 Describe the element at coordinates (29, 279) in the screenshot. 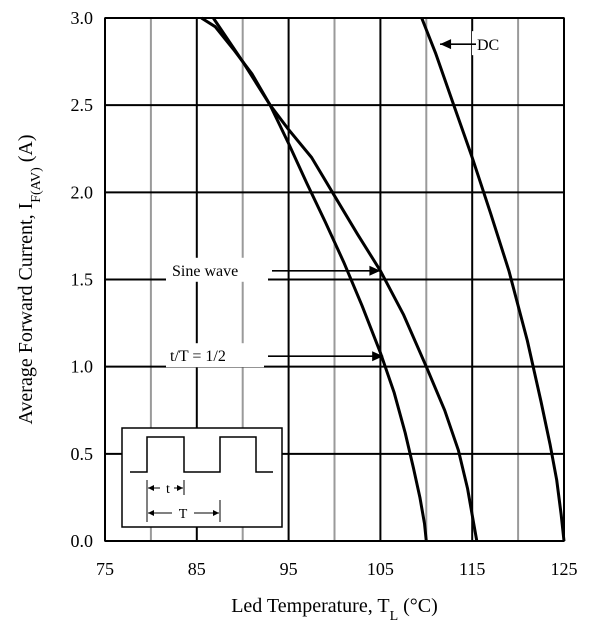

I see `y-axis-title: Average Forward Current, IF(AV) (A)` at that location.